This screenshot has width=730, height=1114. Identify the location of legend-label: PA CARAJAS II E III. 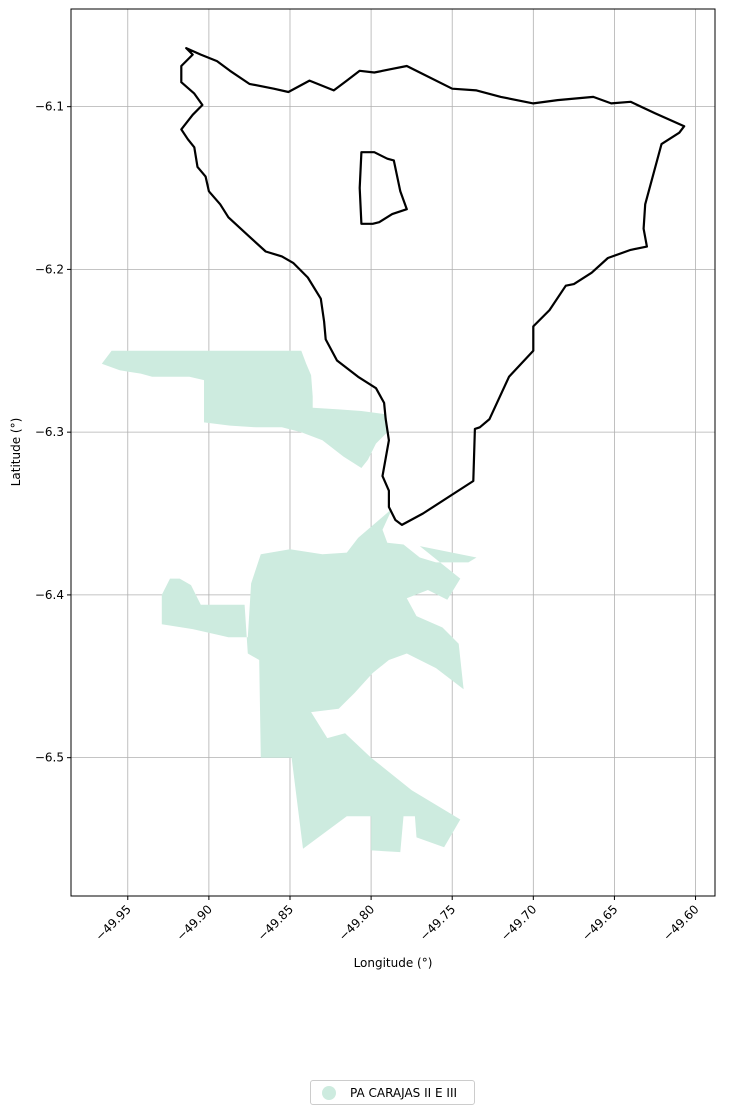
(404, 1092).